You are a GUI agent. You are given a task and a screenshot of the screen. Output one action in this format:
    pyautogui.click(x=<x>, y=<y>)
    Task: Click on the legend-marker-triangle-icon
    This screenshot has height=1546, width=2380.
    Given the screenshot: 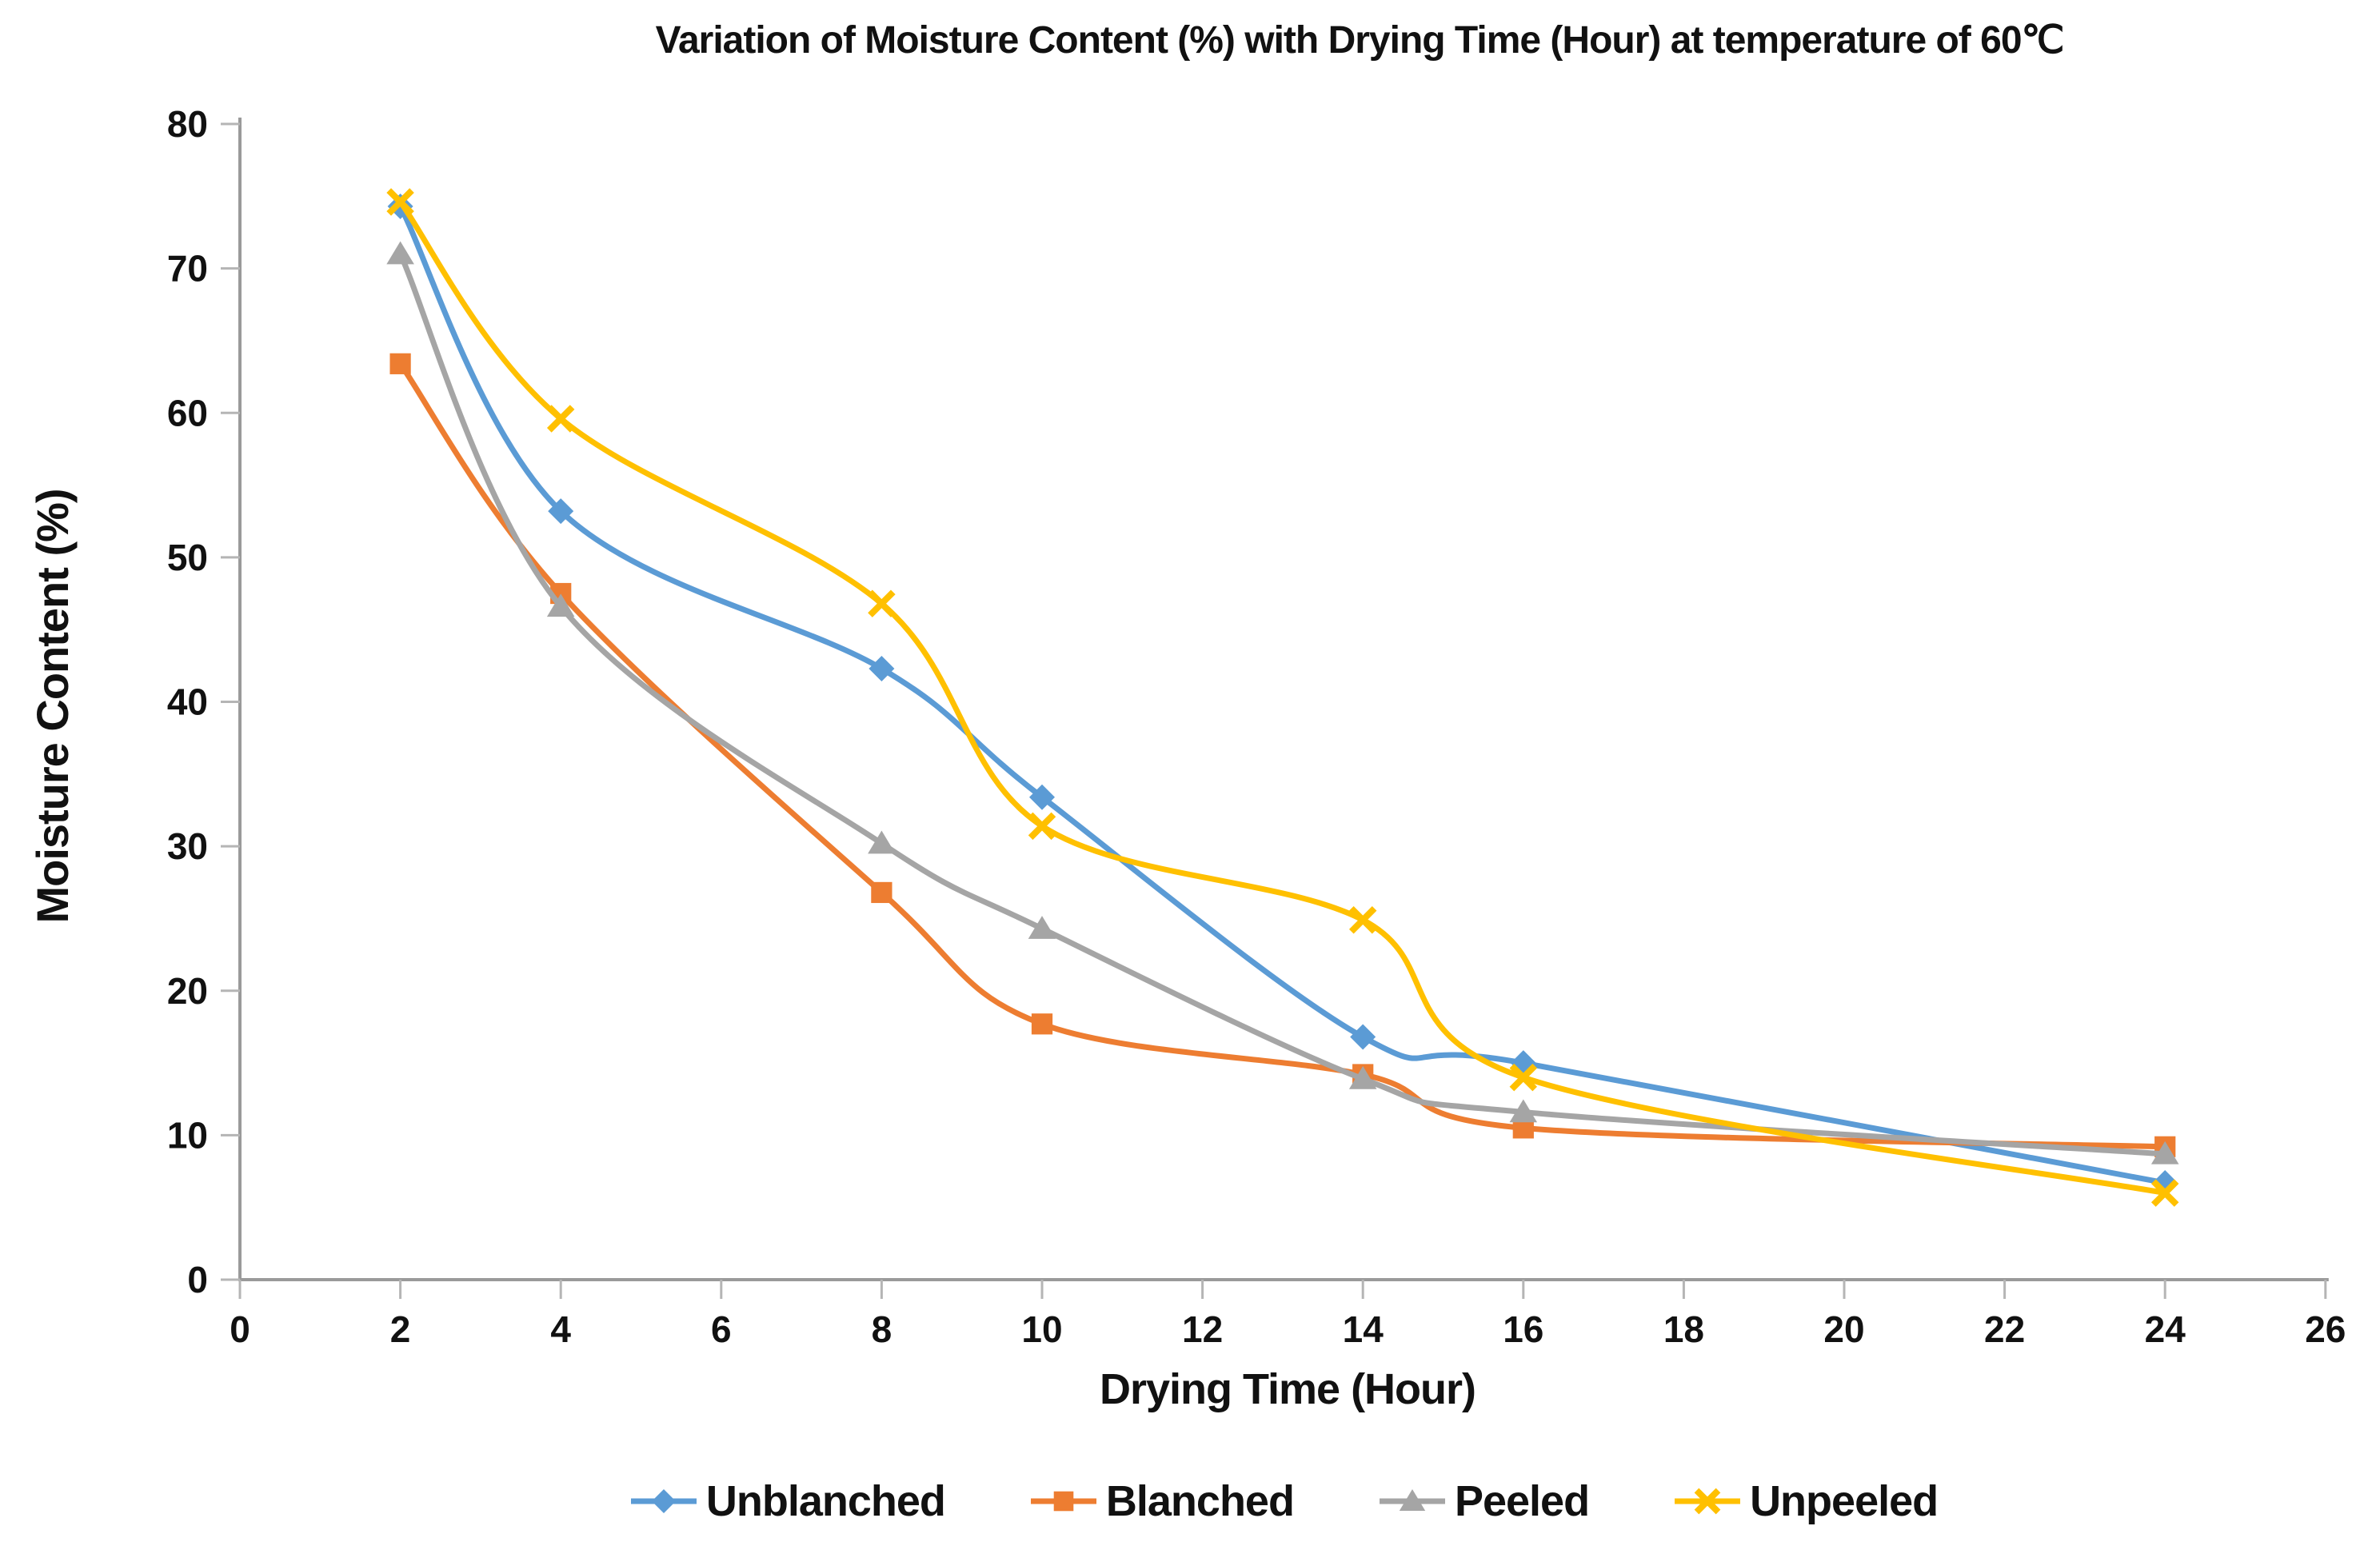 What is the action you would take?
    pyautogui.click(x=1412, y=1500)
    